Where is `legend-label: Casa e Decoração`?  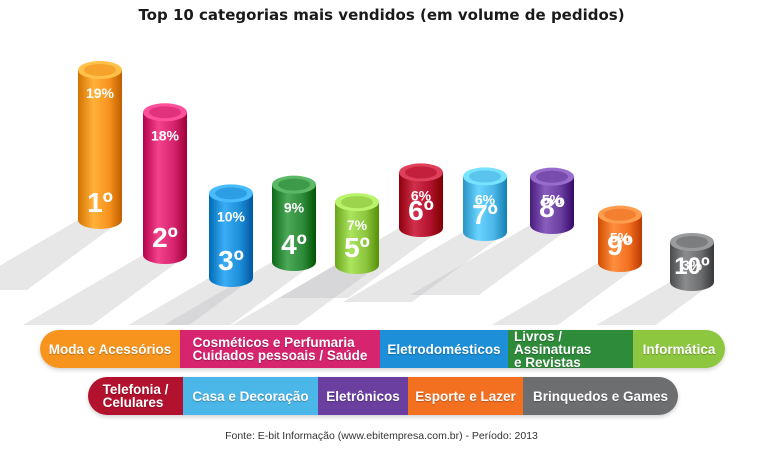
legend-label: Casa e Decoração is located at coordinates (250, 396).